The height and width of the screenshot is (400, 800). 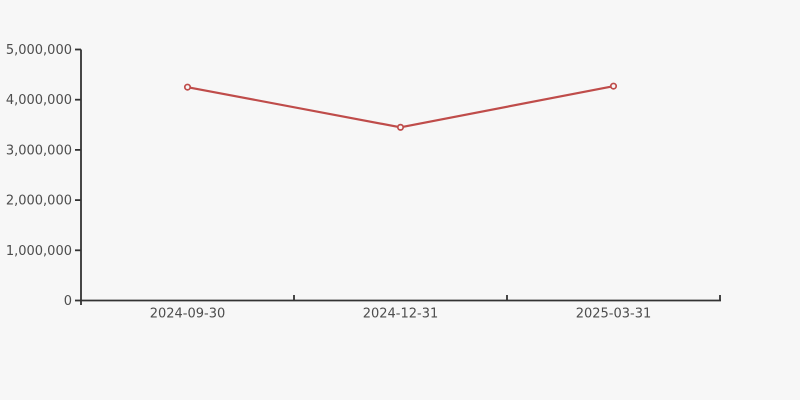 What do you see at coordinates (39, 201) in the screenshot?
I see `y-axis-tick-label: 2,000,000` at bounding box center [39, 201].